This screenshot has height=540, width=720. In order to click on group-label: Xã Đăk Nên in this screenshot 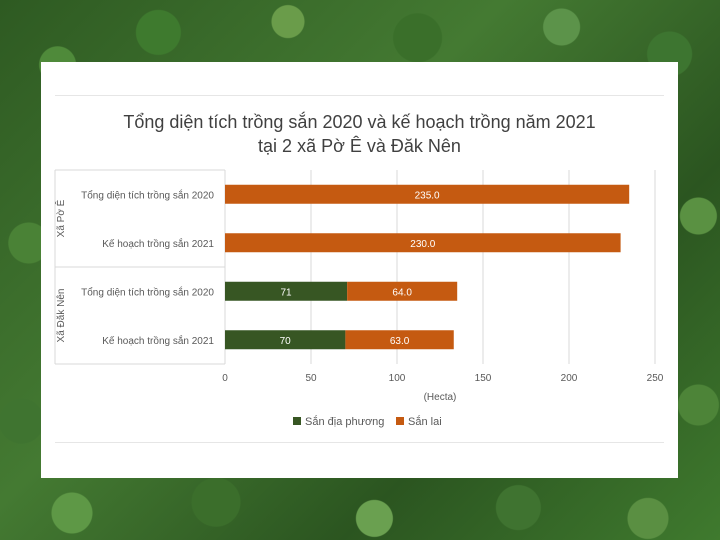, I will do `click(61, 316)`.